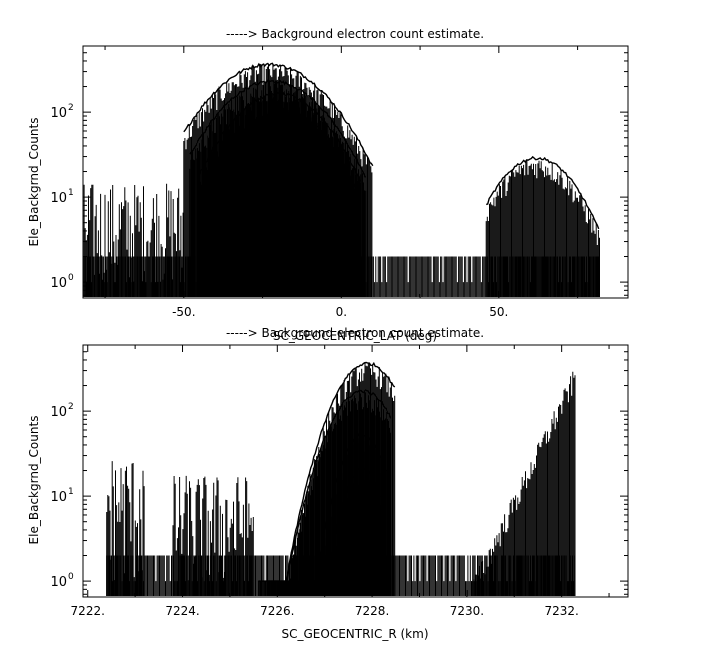 This screenshot has height=656, width=724. What do you see at coordinates (561, 611) in the screenshot?
I see `x-tick-label: 7232.` at bounding box center [561, 611].